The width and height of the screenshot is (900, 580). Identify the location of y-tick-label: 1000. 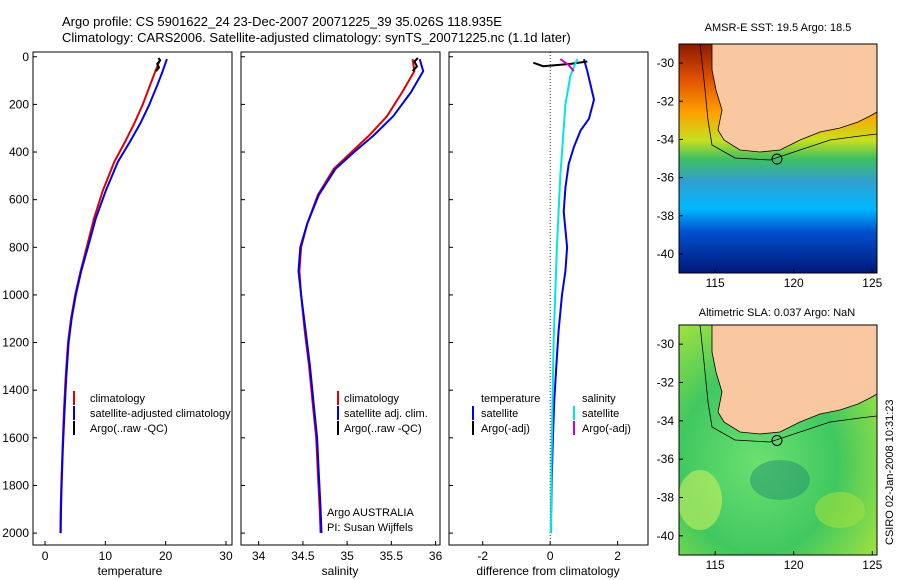
(15, 295).